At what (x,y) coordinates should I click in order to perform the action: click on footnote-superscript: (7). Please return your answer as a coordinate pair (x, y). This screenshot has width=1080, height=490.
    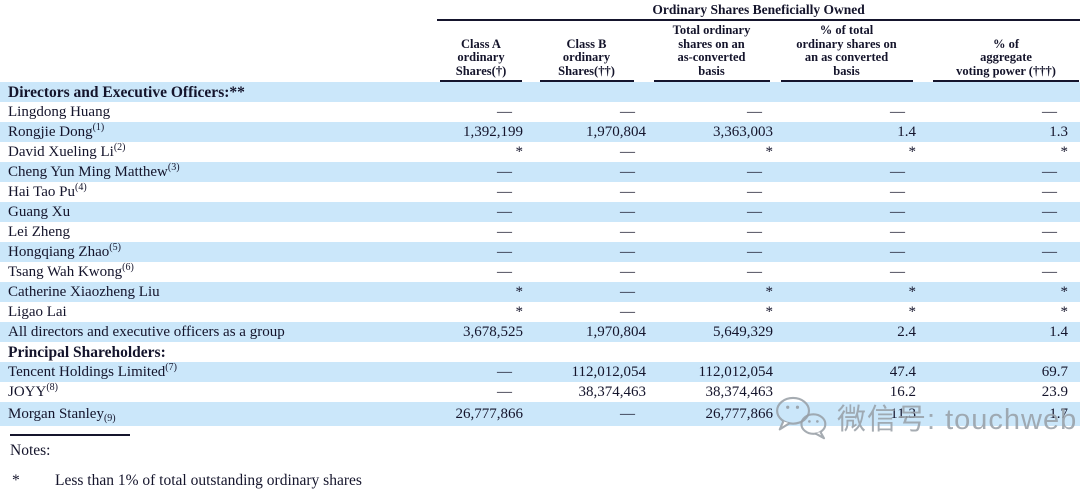
    Looking at the image, I should click on (171, 367).